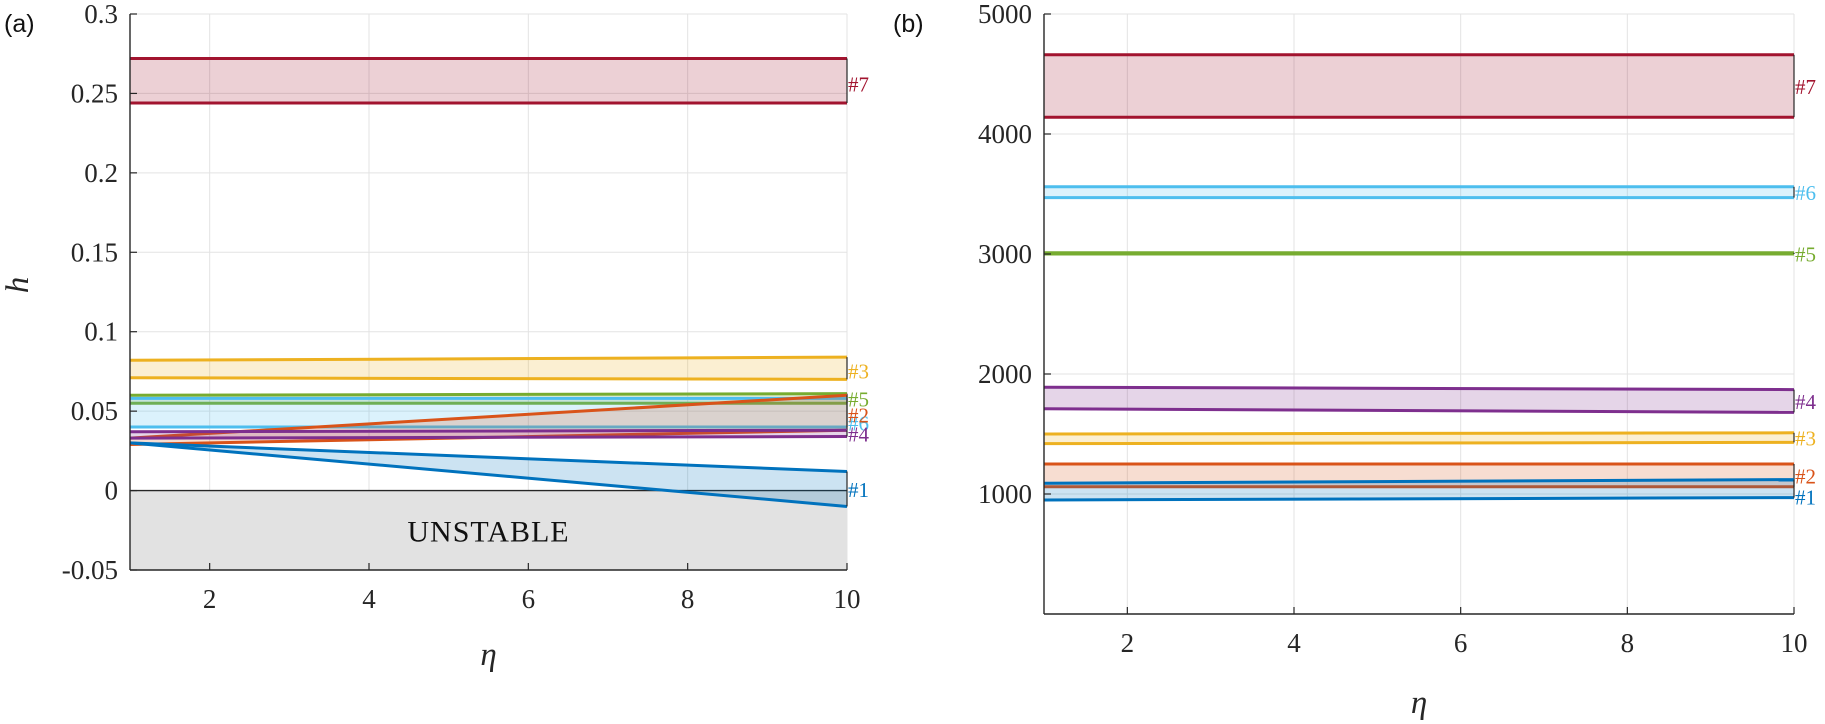 The width and height of the screenshot is (1825, 724). What do you see at coordinates (1419, 443) in the screenshot?
I see `panel-b-lower-s3` at bounding box center [1419, 443].